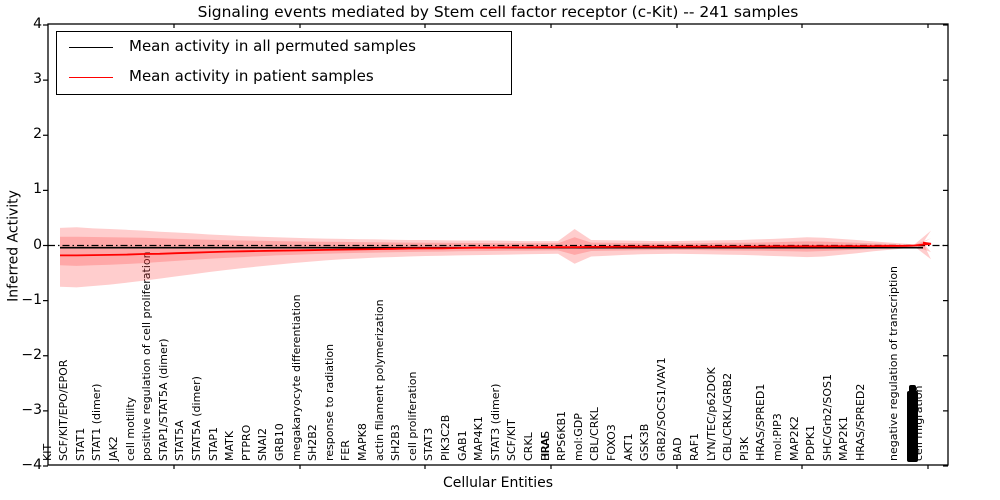  Describe the element at coordinates (31, 354) in the screenshot. I see `y-tick-label: −2` at that location.